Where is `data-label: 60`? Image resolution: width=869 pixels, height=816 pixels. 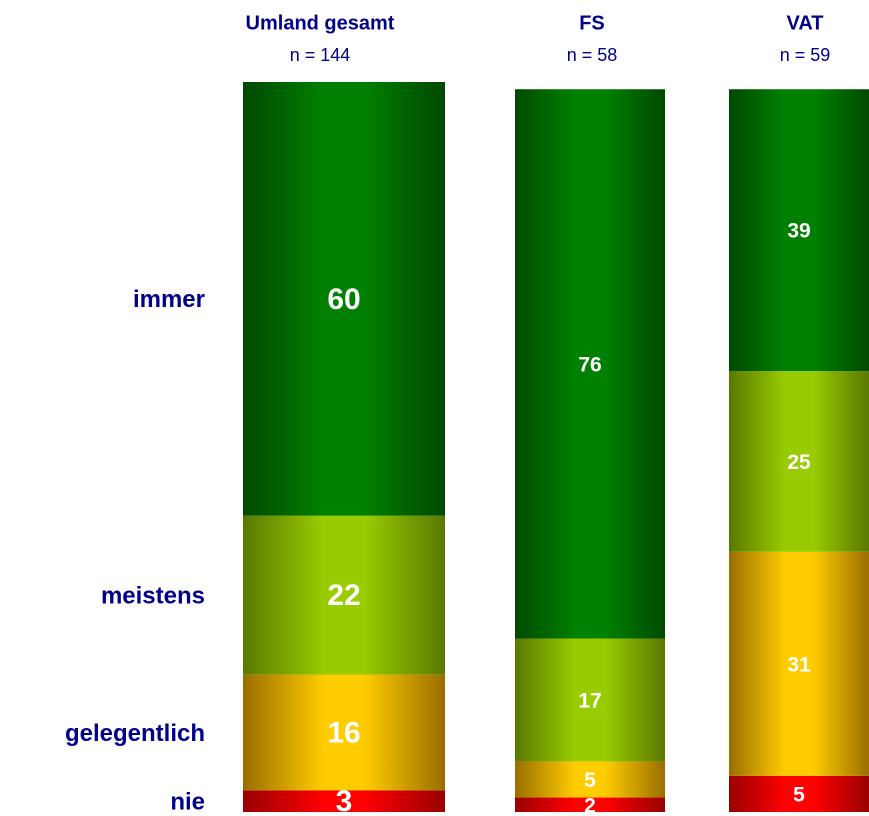 data-label: 60 is located at coordinates (343, 299).